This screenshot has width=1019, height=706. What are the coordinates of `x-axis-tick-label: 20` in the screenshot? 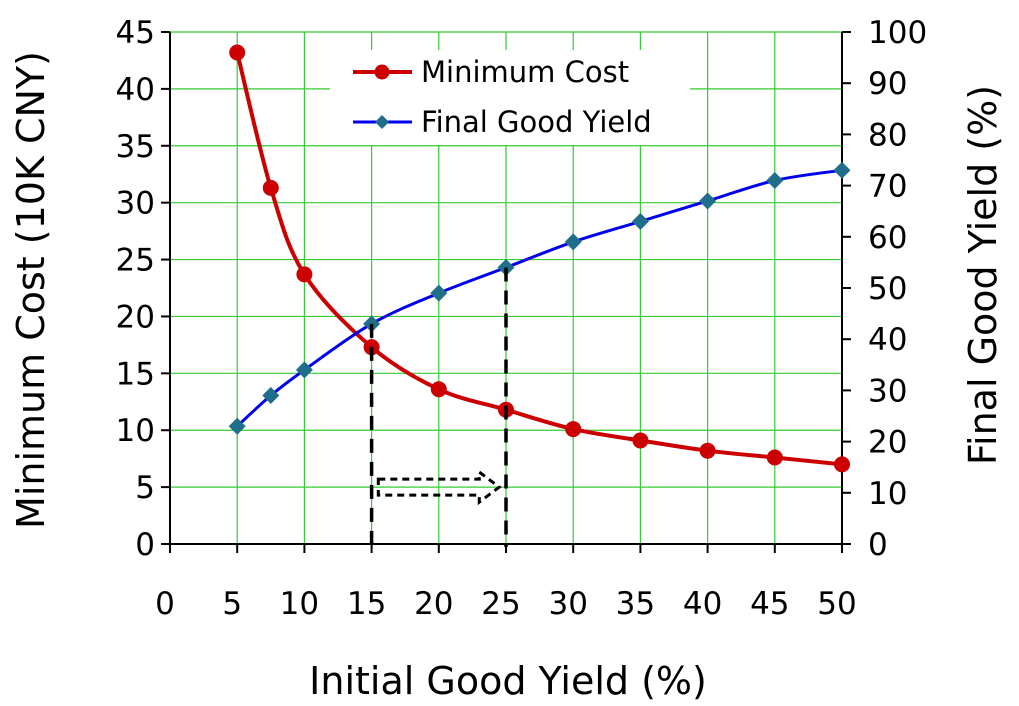 It's located at (433, 604).